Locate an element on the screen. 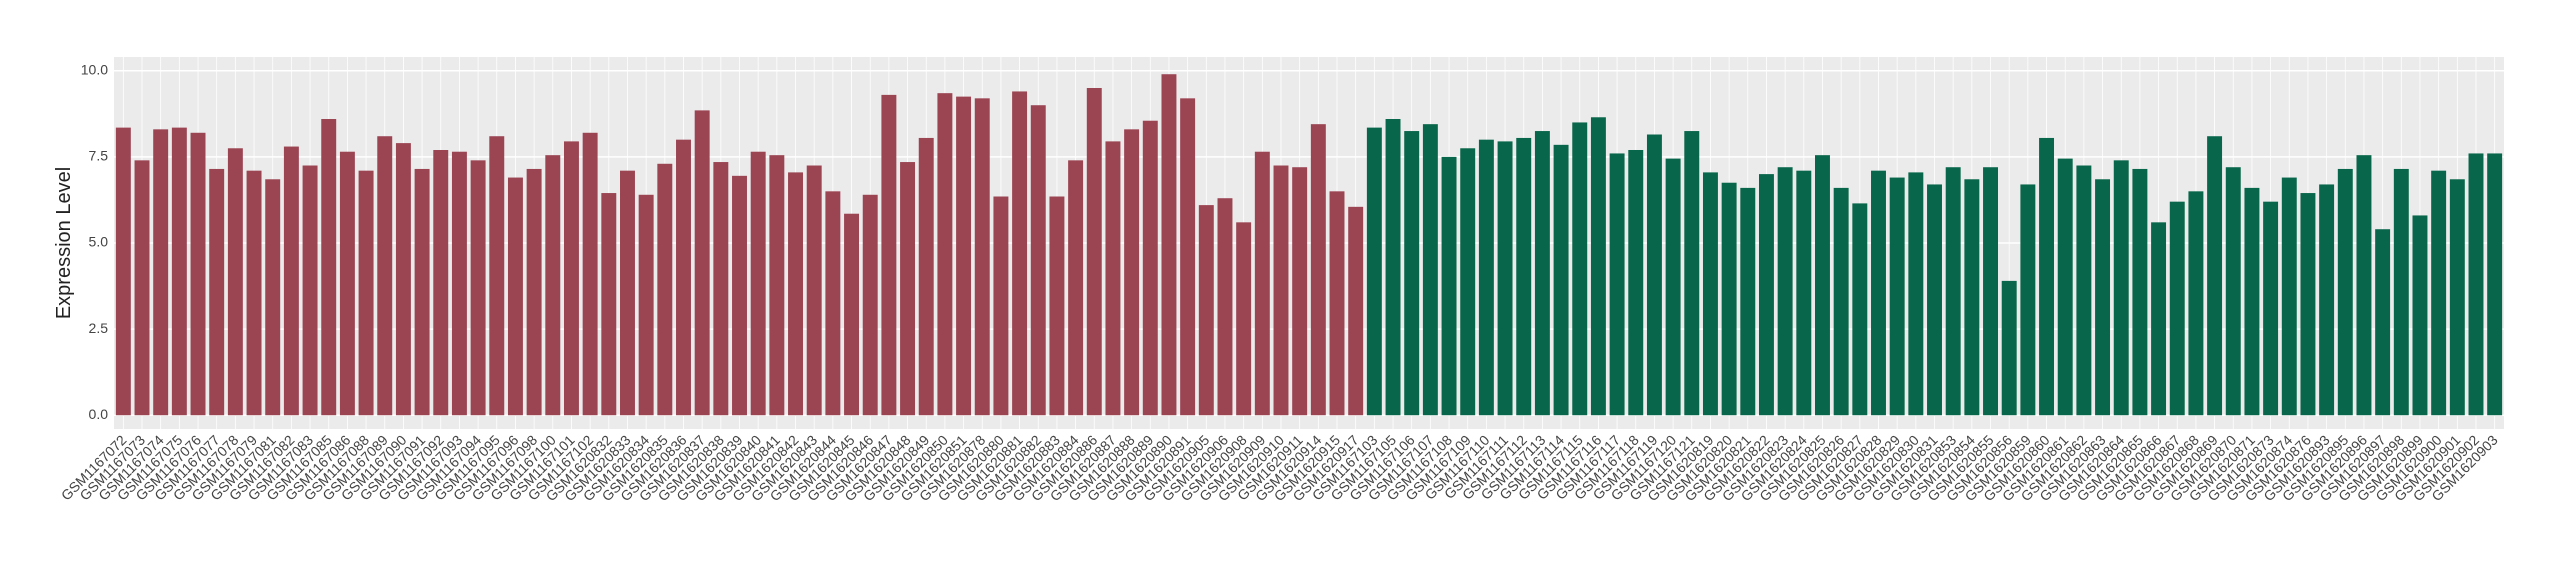  y-tick-label: 0.0 is located at coordinates (99, 414).